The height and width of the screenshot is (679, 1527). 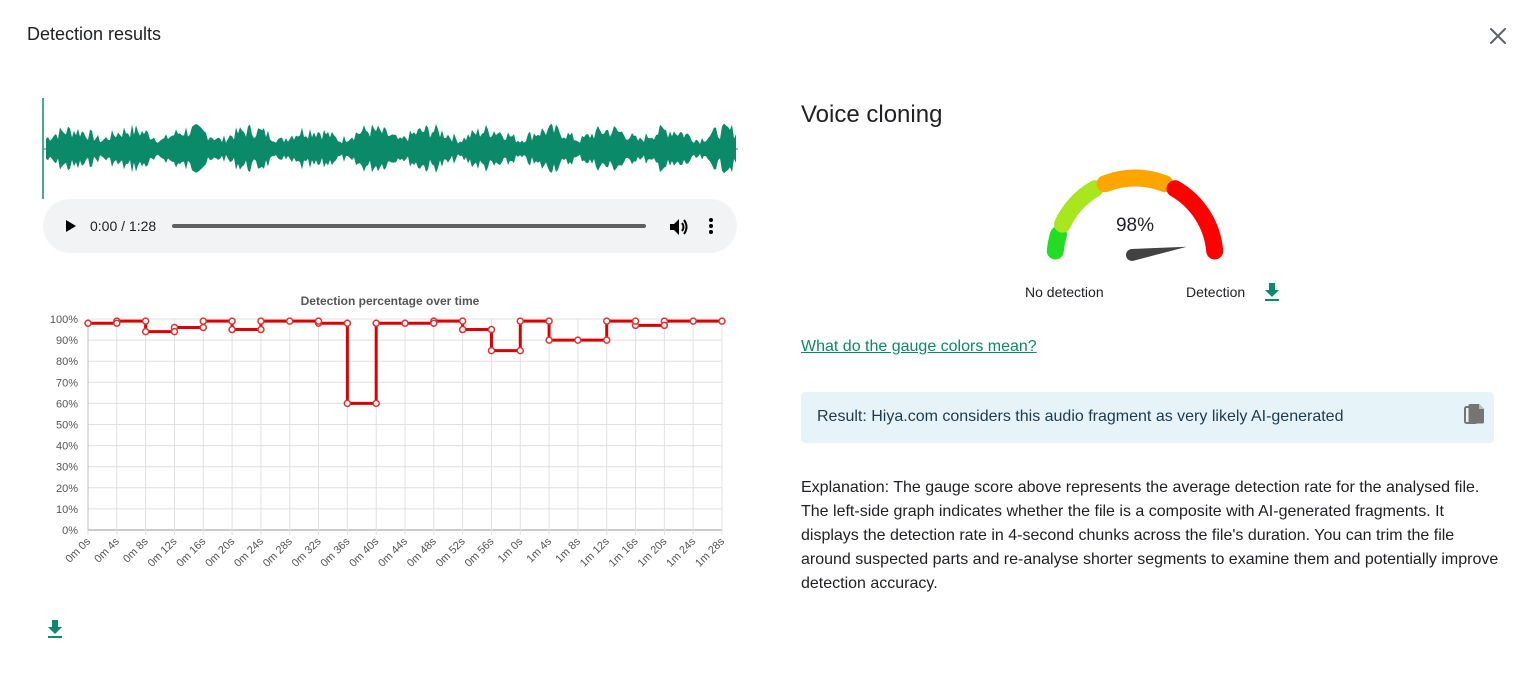 I want to click on audio-waveform, so click(x=390, y=148).